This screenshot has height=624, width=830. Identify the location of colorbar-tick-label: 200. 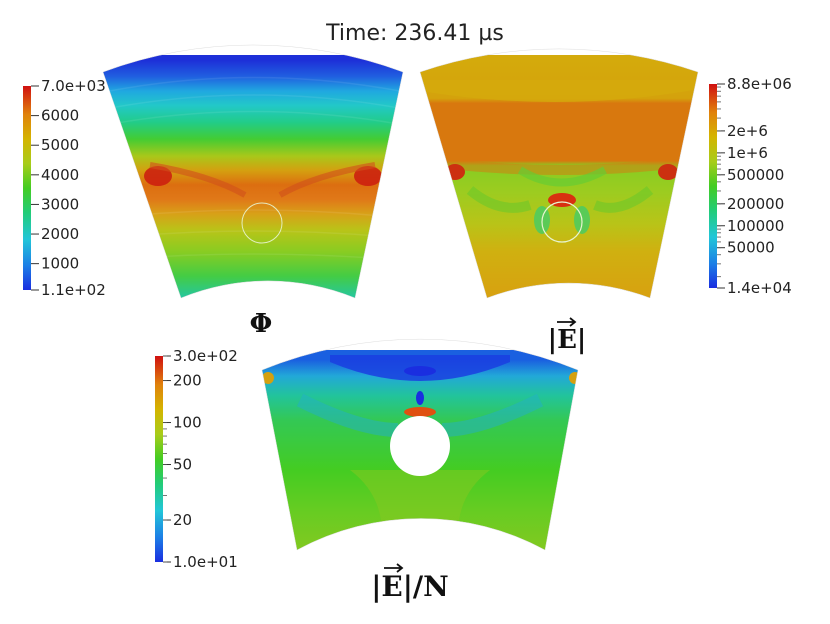
(187, 381).